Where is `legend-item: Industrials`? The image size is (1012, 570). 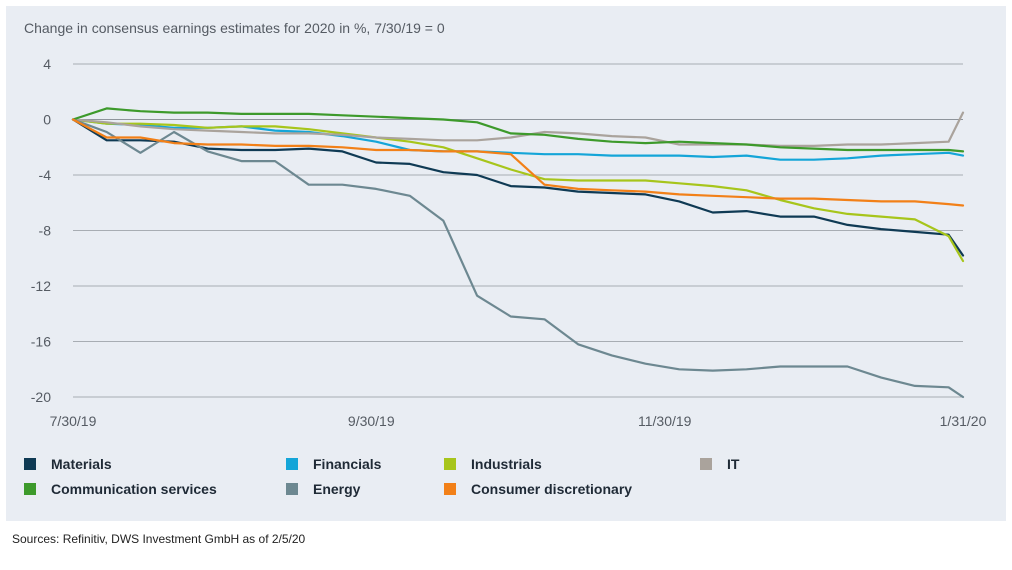 legend-item: Industrials is located at coordinates (493, 464).